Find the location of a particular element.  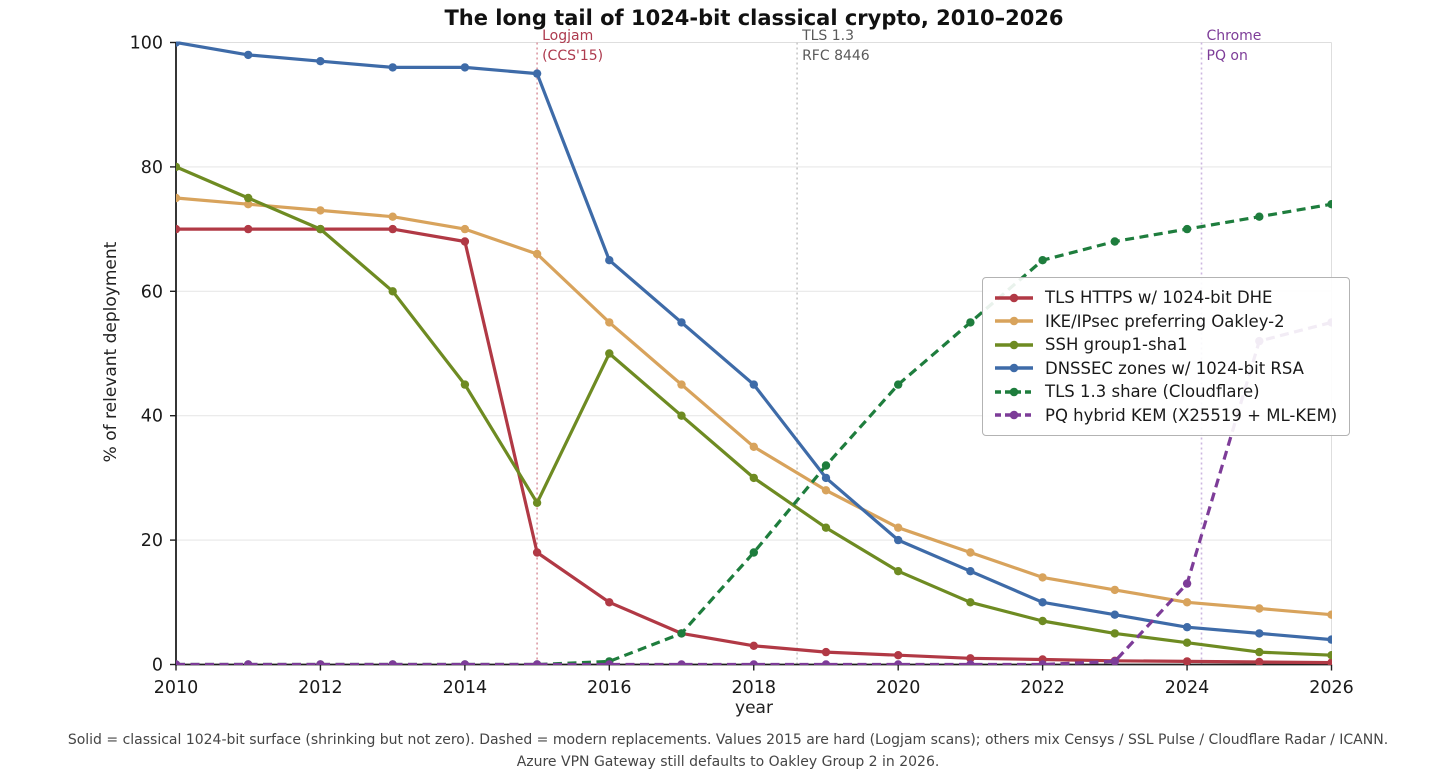

marker-ssh-group1-sha1-2017 is located at coordinates (681, 415).